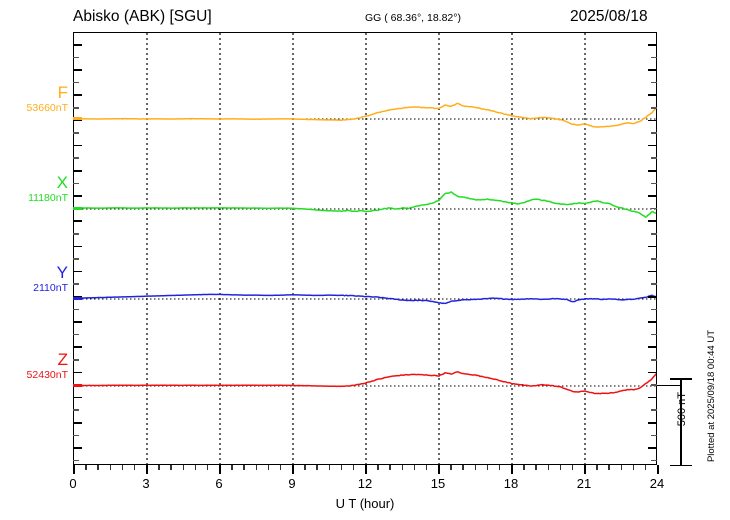 This screenshot has width=730, height=520. Describe the element at coordinates (511, 483) in the screenshot. I see `x-tick-label: 18` at that location.